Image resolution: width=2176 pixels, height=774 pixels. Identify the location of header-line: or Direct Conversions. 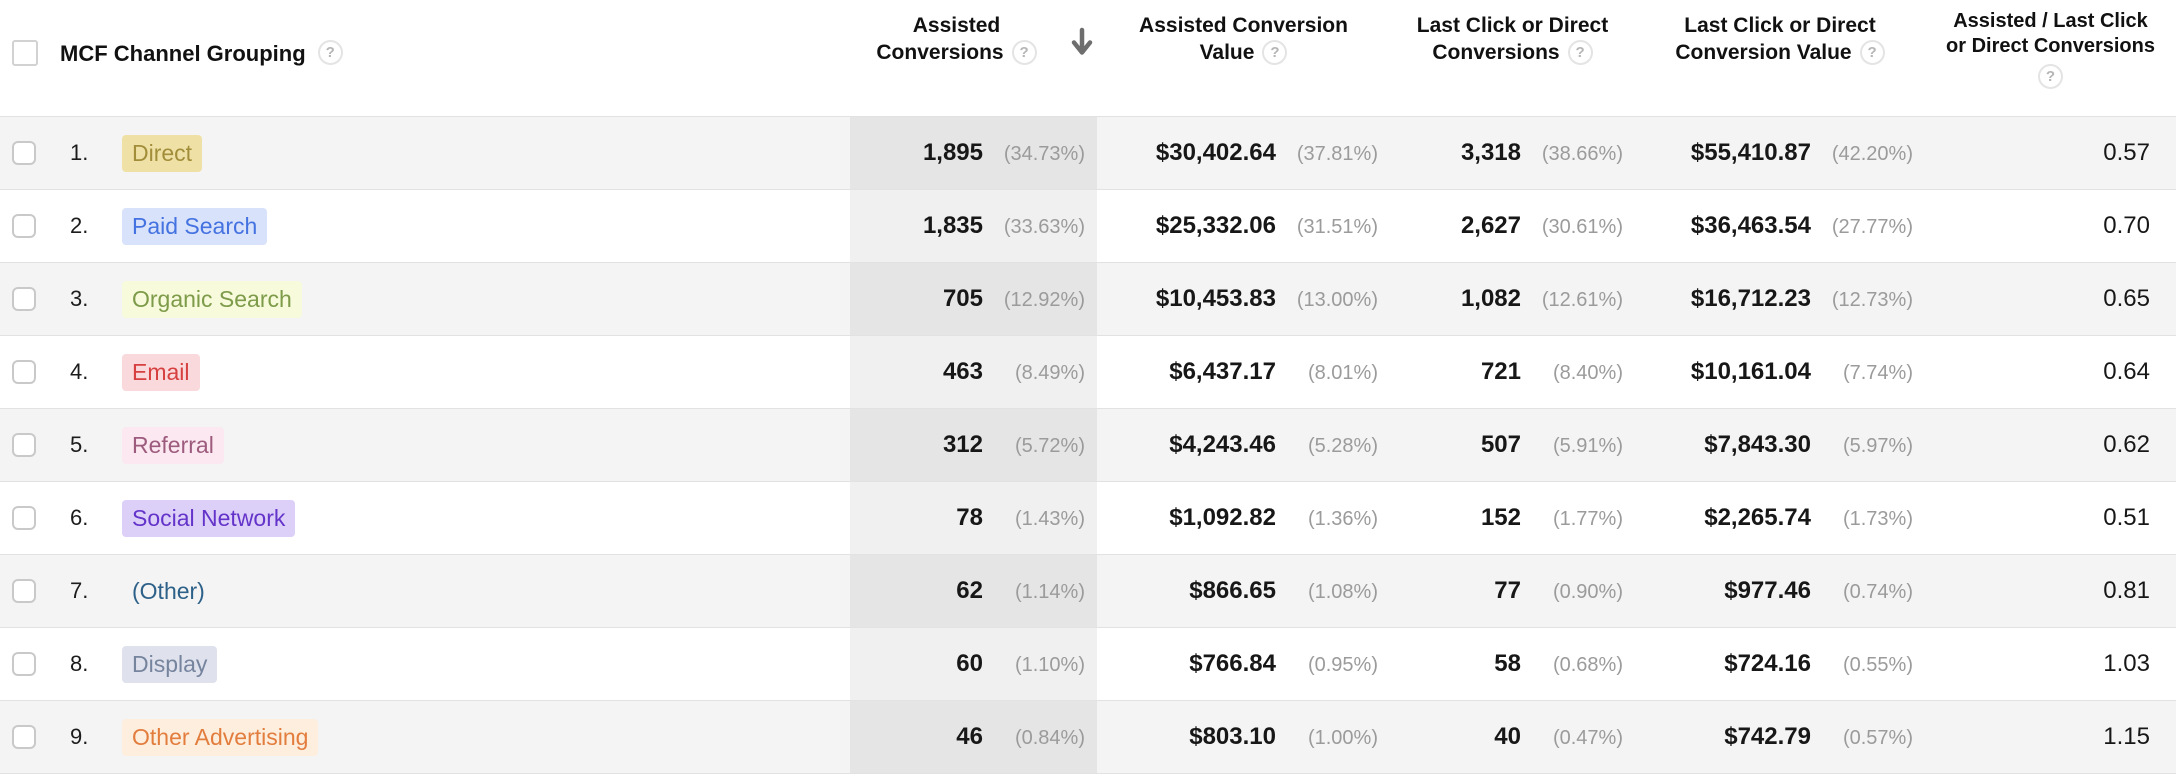
(2050, 46).